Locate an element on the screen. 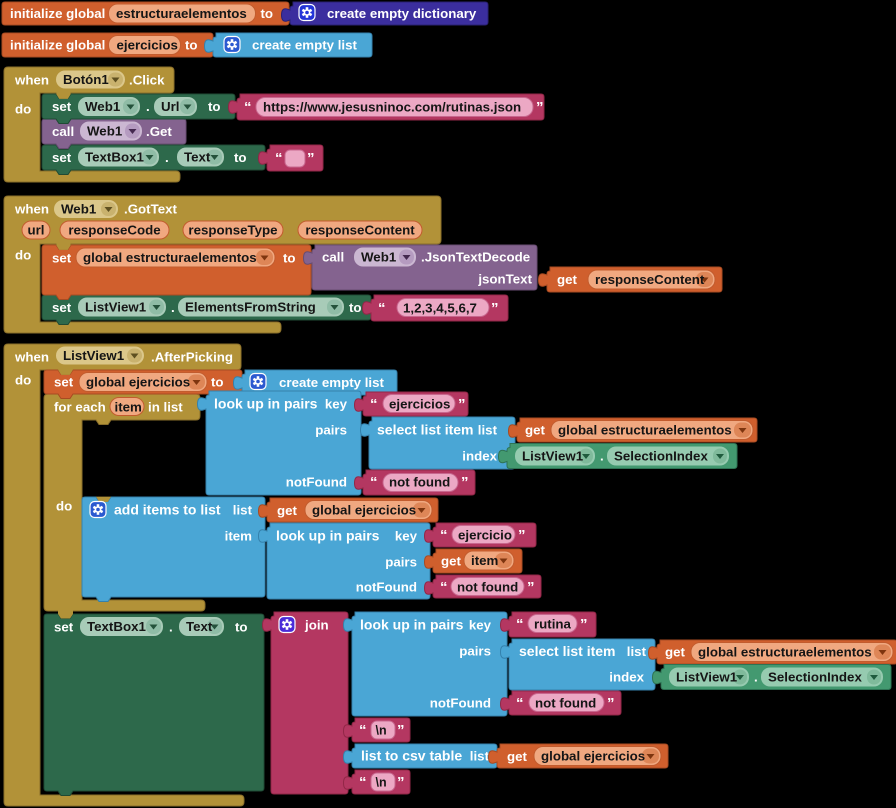  svg-text: initialize global is located at coordinates (57, 45).